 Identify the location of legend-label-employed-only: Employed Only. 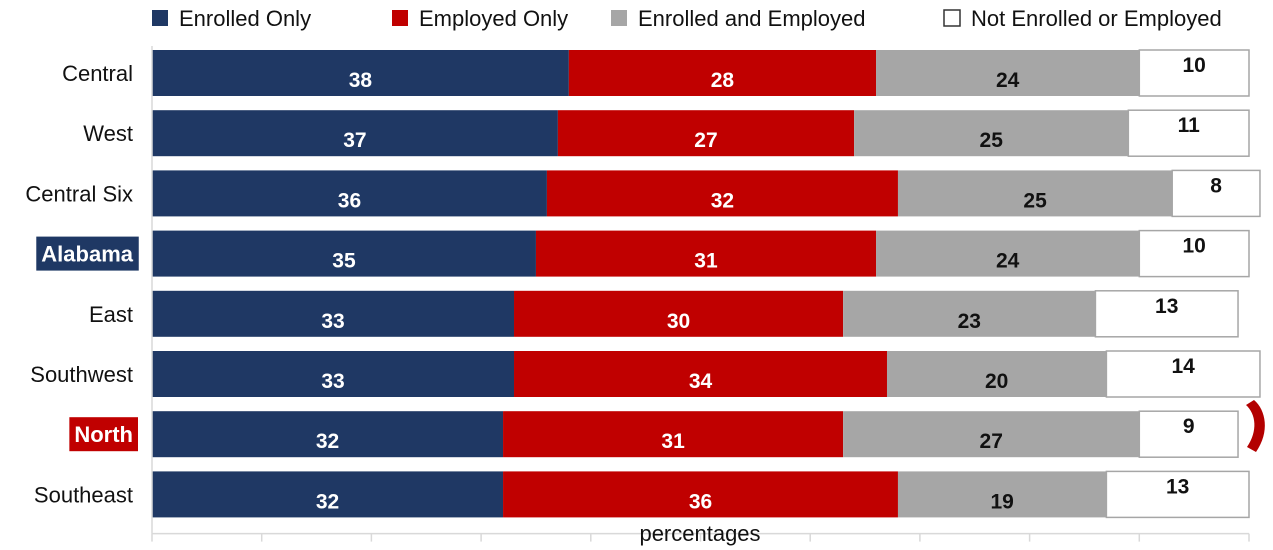
(493, 18).